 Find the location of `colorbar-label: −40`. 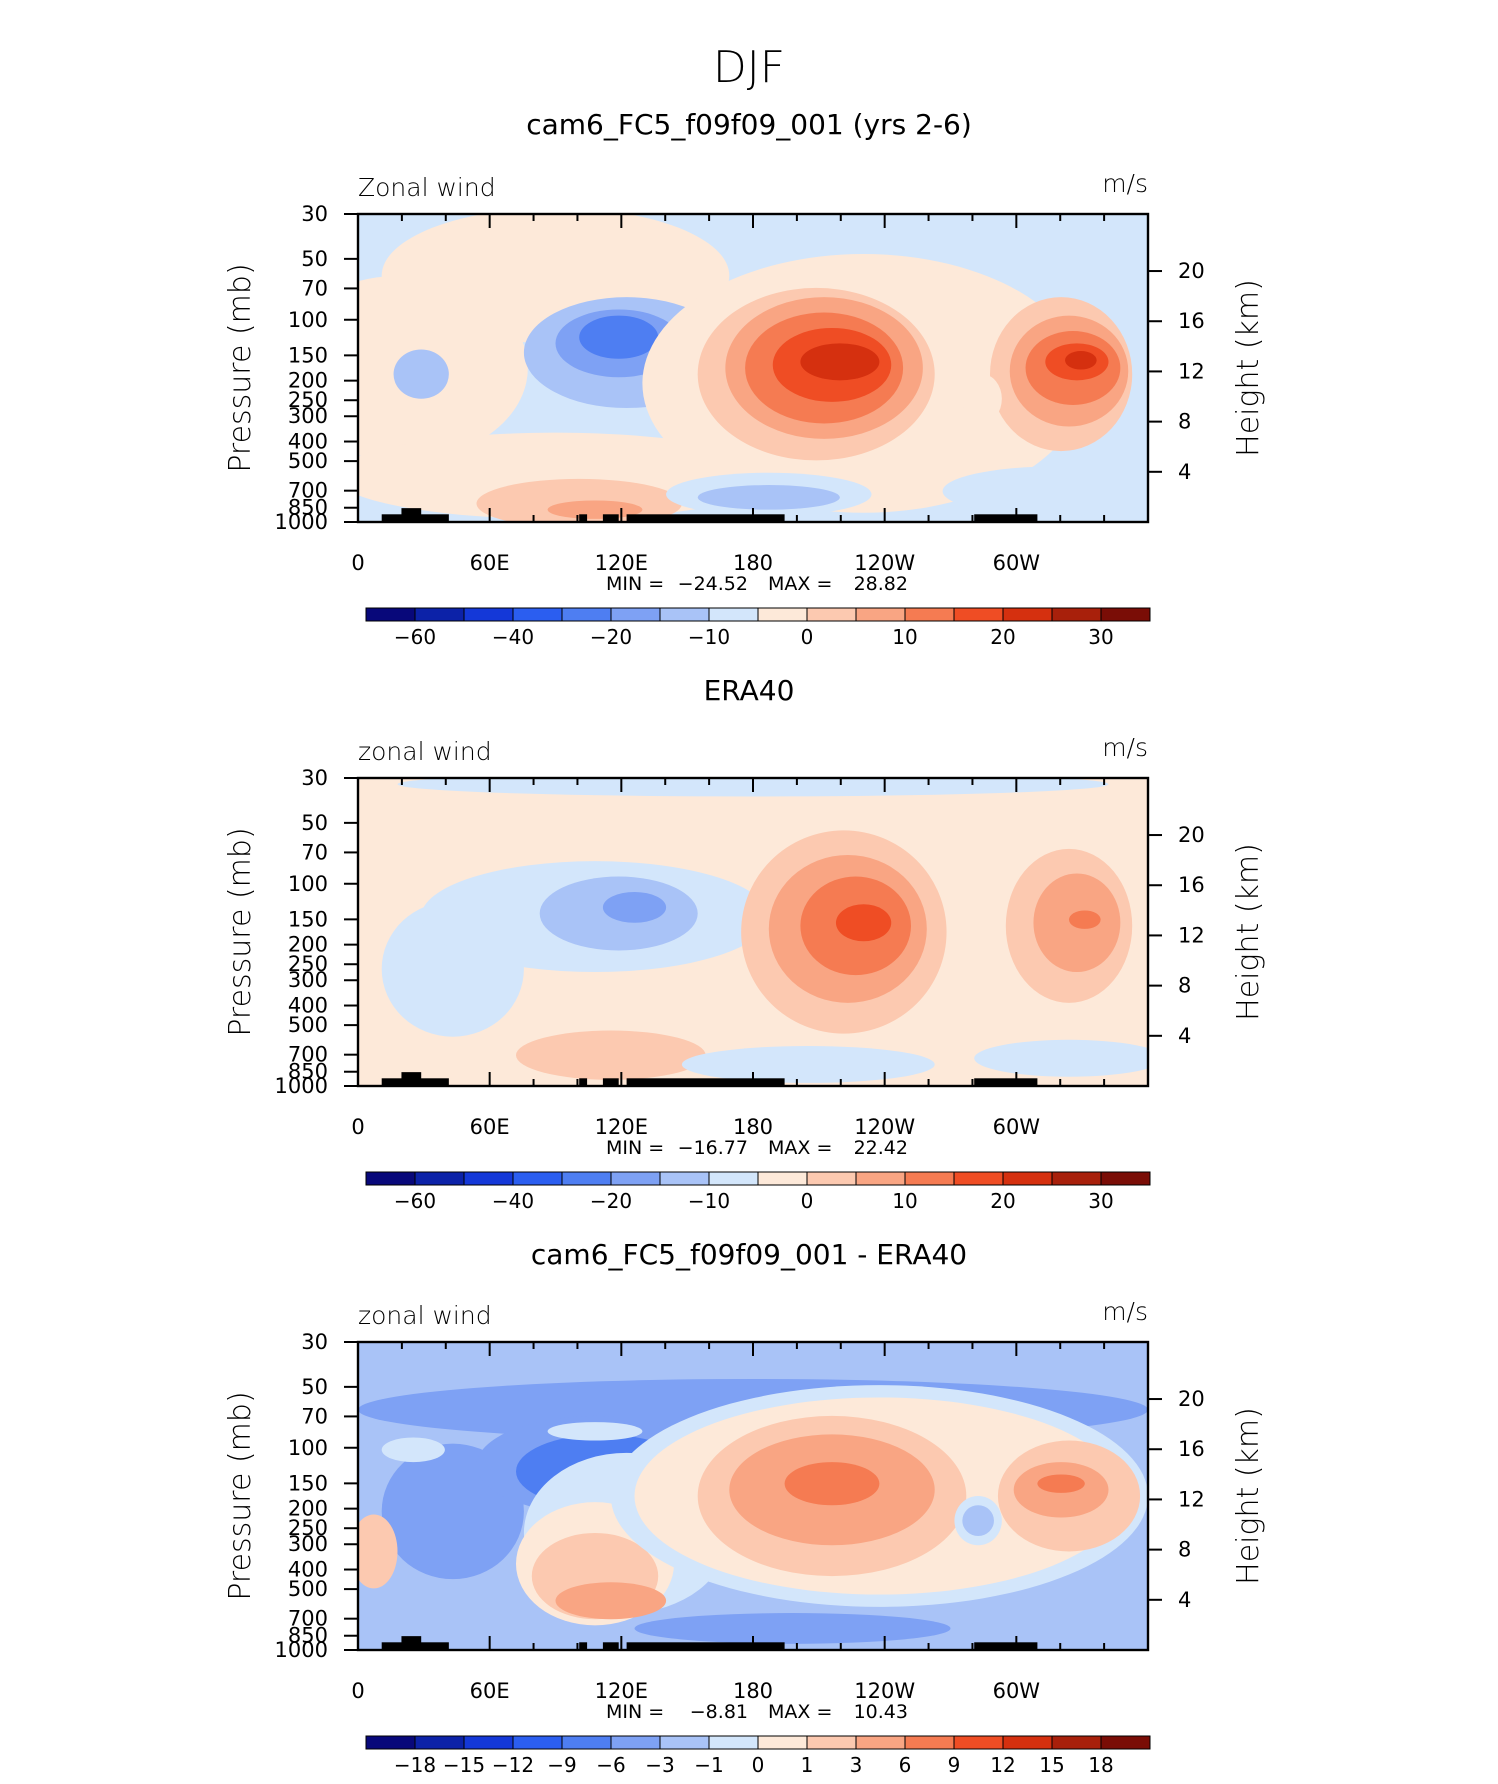

colorbar-label: −40 is located at coordinates (513, 1201).